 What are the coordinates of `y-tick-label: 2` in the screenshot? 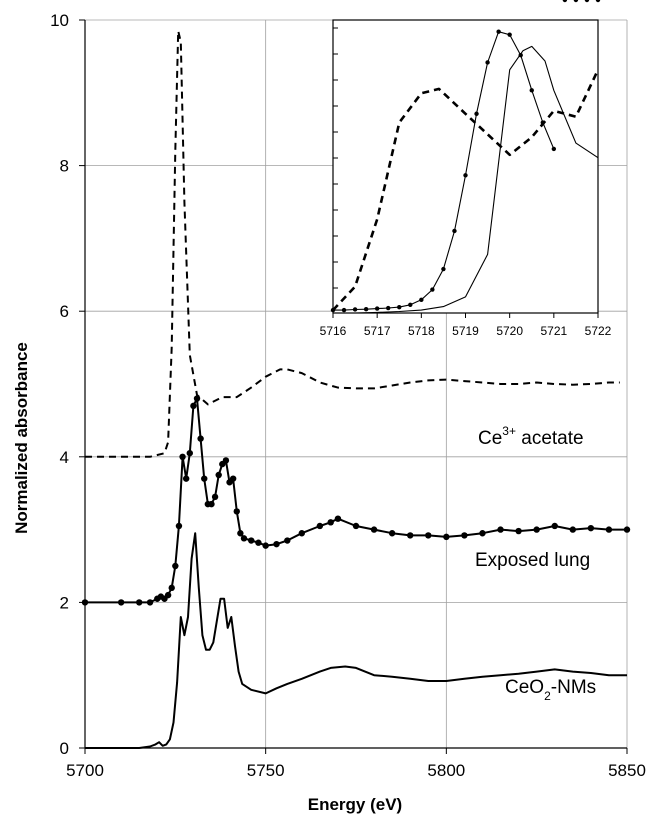 It's located at (64, 602).